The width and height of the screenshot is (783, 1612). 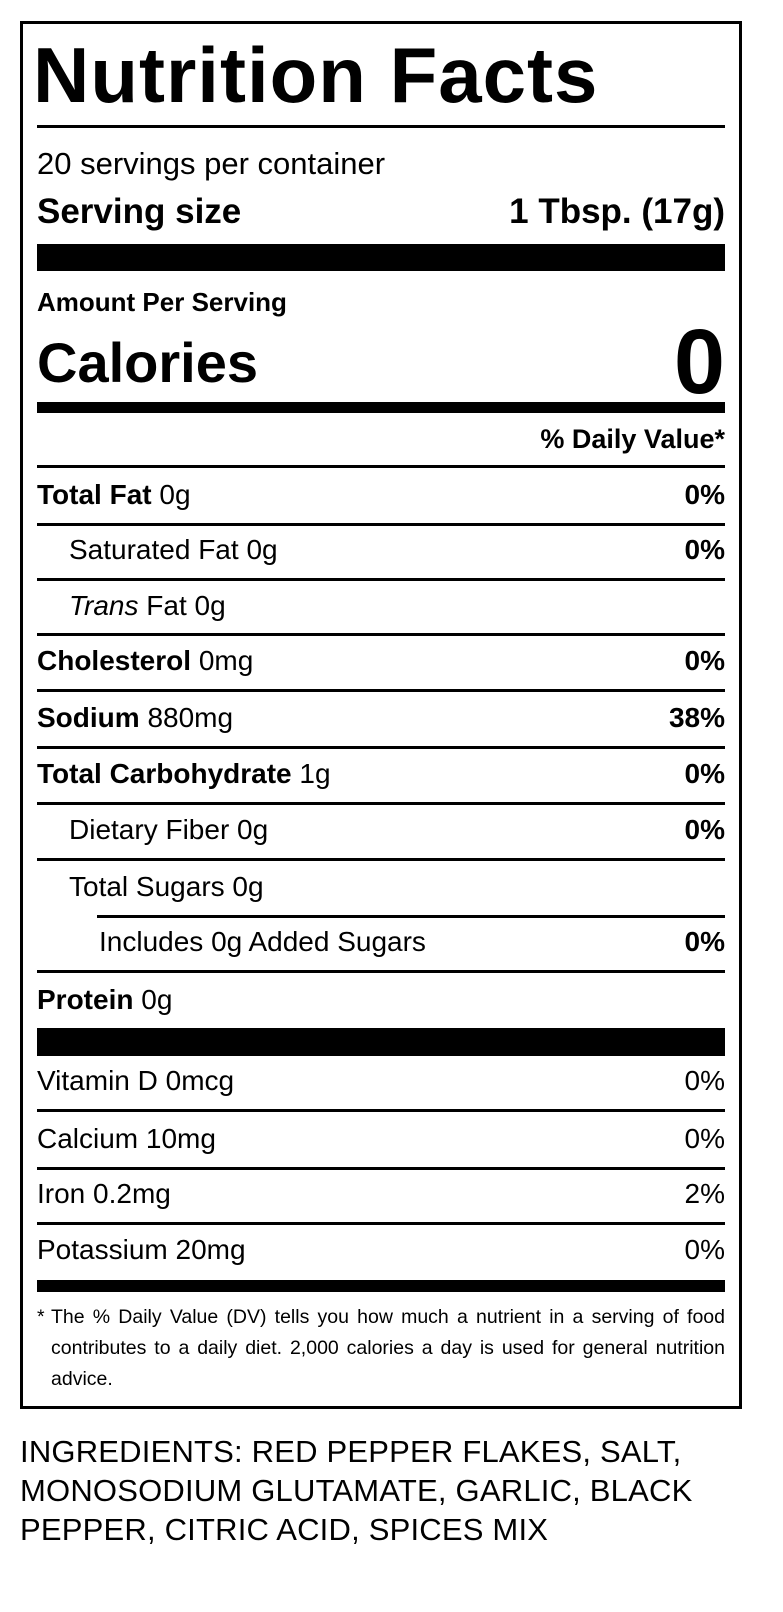 What do you see at coordinates (381, 1138) in the screenshot?
I see `vitamin-row: Calcium 10mg 0%` at bounding box center [381, 1138].